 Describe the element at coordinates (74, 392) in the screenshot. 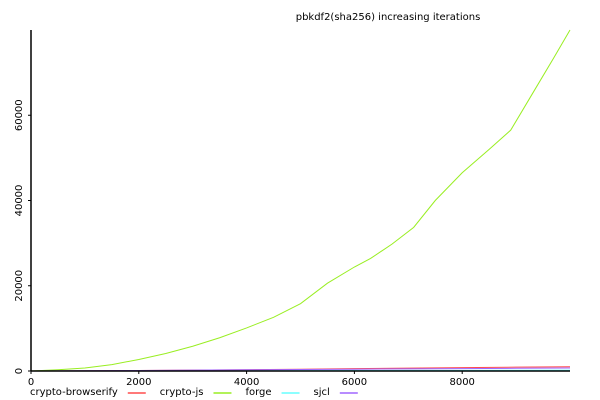

I see `legend-label: crypto-browserify` at that location.